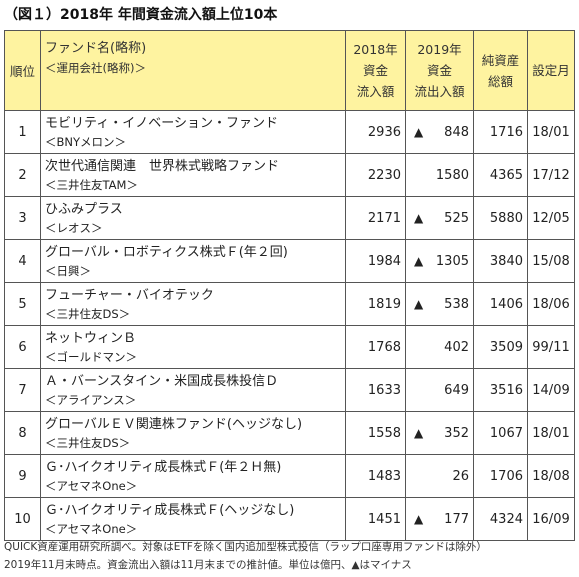 Image resolution: width=579 pixels, height=577 pixels. What do you see at coordinates (95, 68) in the screenshot?
I see `header-fund-manager: ＜運用会社(略称)＞` at bounding box center [95, 68].